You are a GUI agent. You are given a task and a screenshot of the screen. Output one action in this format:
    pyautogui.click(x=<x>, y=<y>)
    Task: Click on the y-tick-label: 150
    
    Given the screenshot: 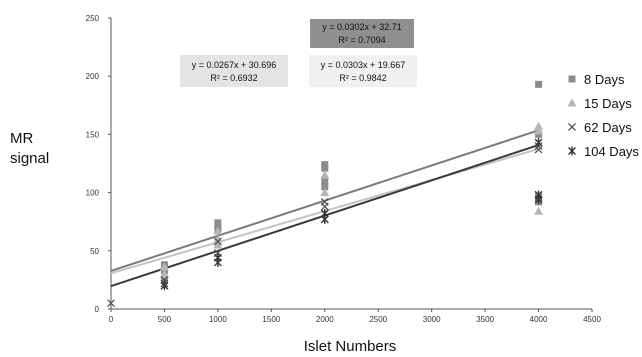 What is the action you would take?
    pyautogui.click(x=93, y=134)
    